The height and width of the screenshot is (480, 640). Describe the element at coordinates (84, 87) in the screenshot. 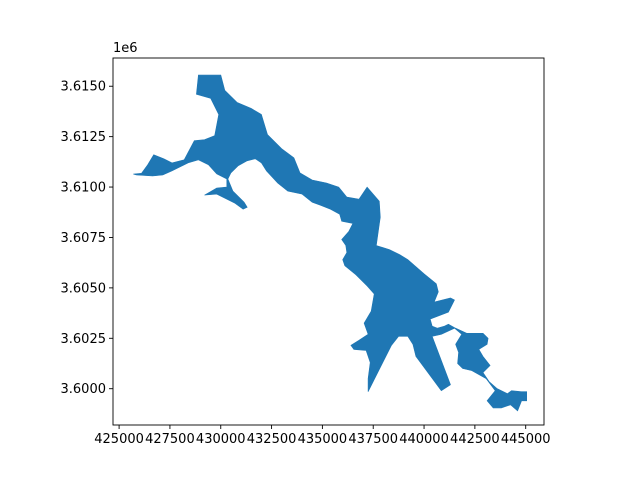

I see `y-tick-label: 3.6150` at that location.